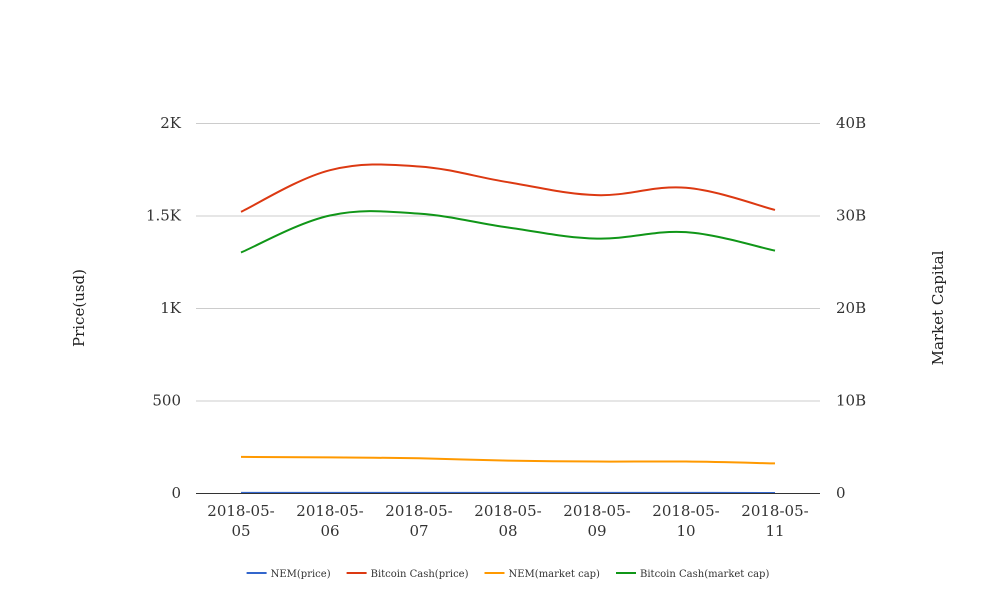  What do you see at coordinates (851, 216) in the screenshot?
I see `right-tick-label: 30B` at bounding box center [851, 216].